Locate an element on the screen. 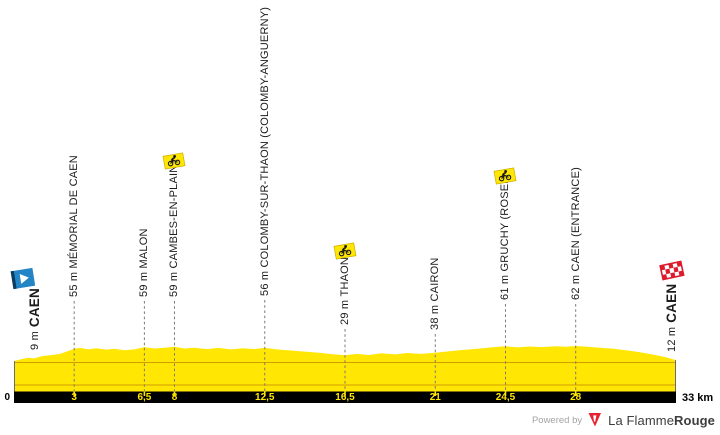  brand-name: La FlammeRouge is located at coordinates (661, 420).